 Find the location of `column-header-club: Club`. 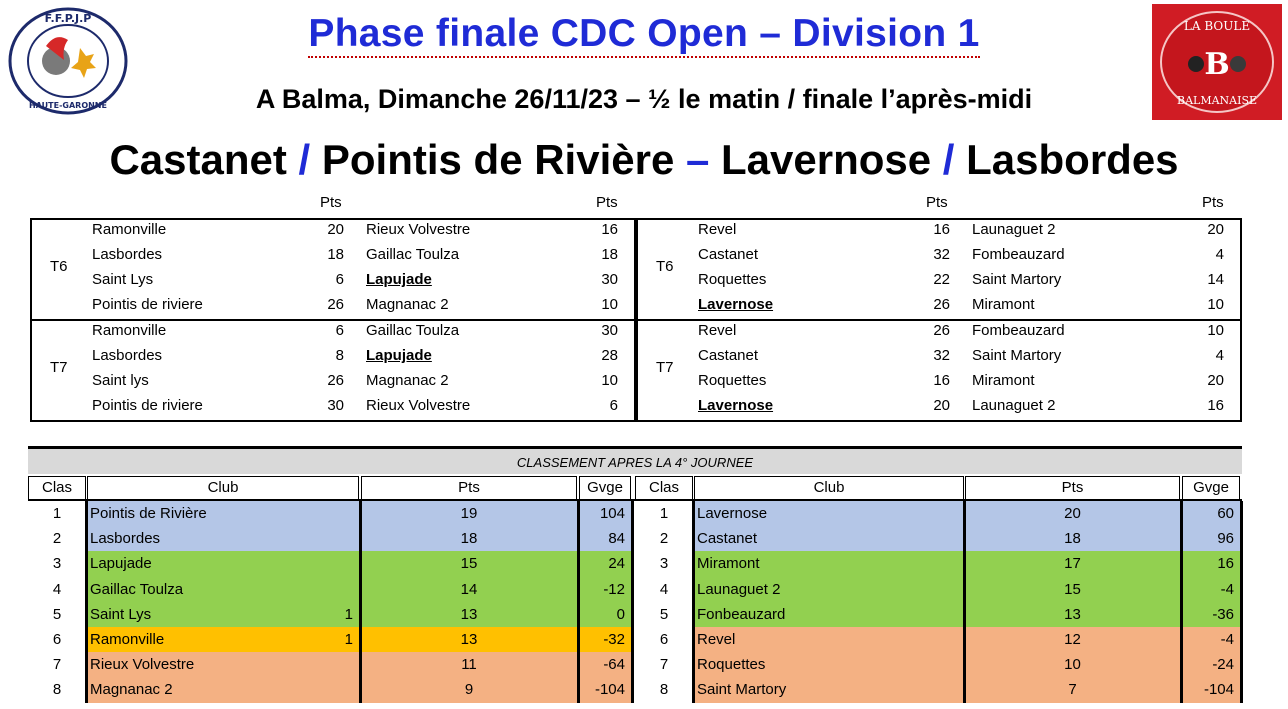

column-header-club: Club is located at coordinates (223, 488).